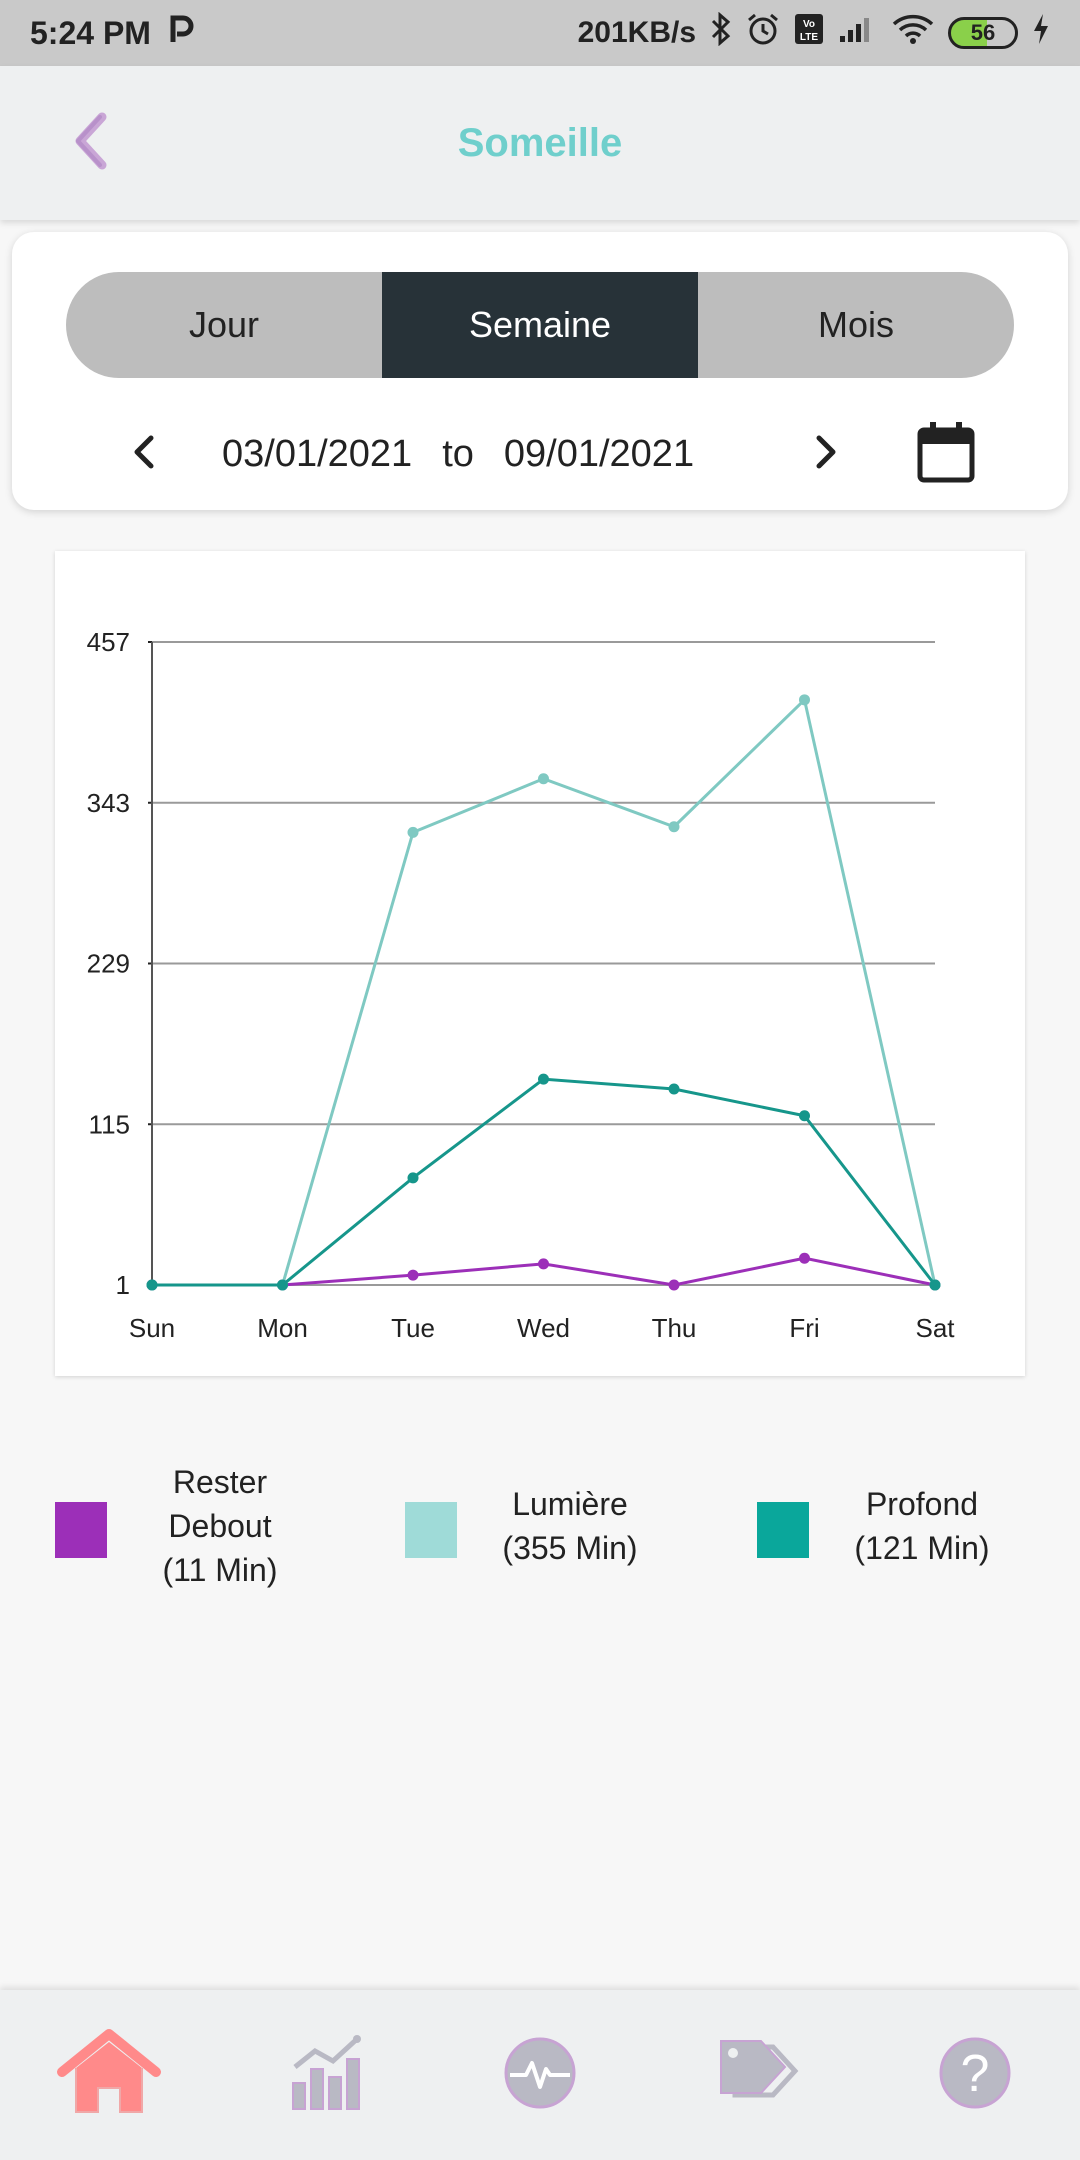  I want to click on legend-item-lumiere: Lumière (355 Min), so click(570, 1530).